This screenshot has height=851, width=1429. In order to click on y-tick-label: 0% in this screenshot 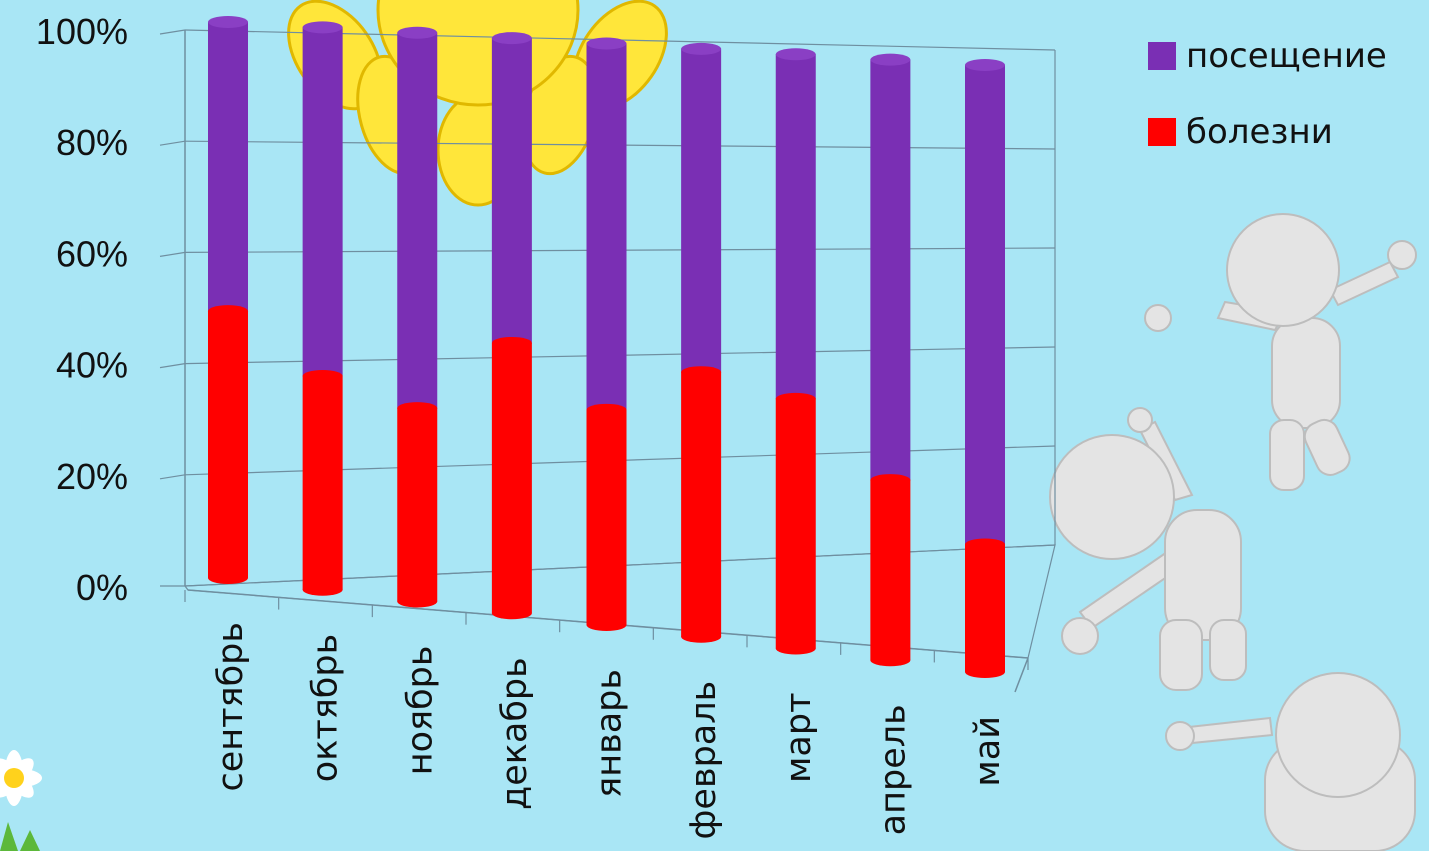, I will do `click(102, 587)`.